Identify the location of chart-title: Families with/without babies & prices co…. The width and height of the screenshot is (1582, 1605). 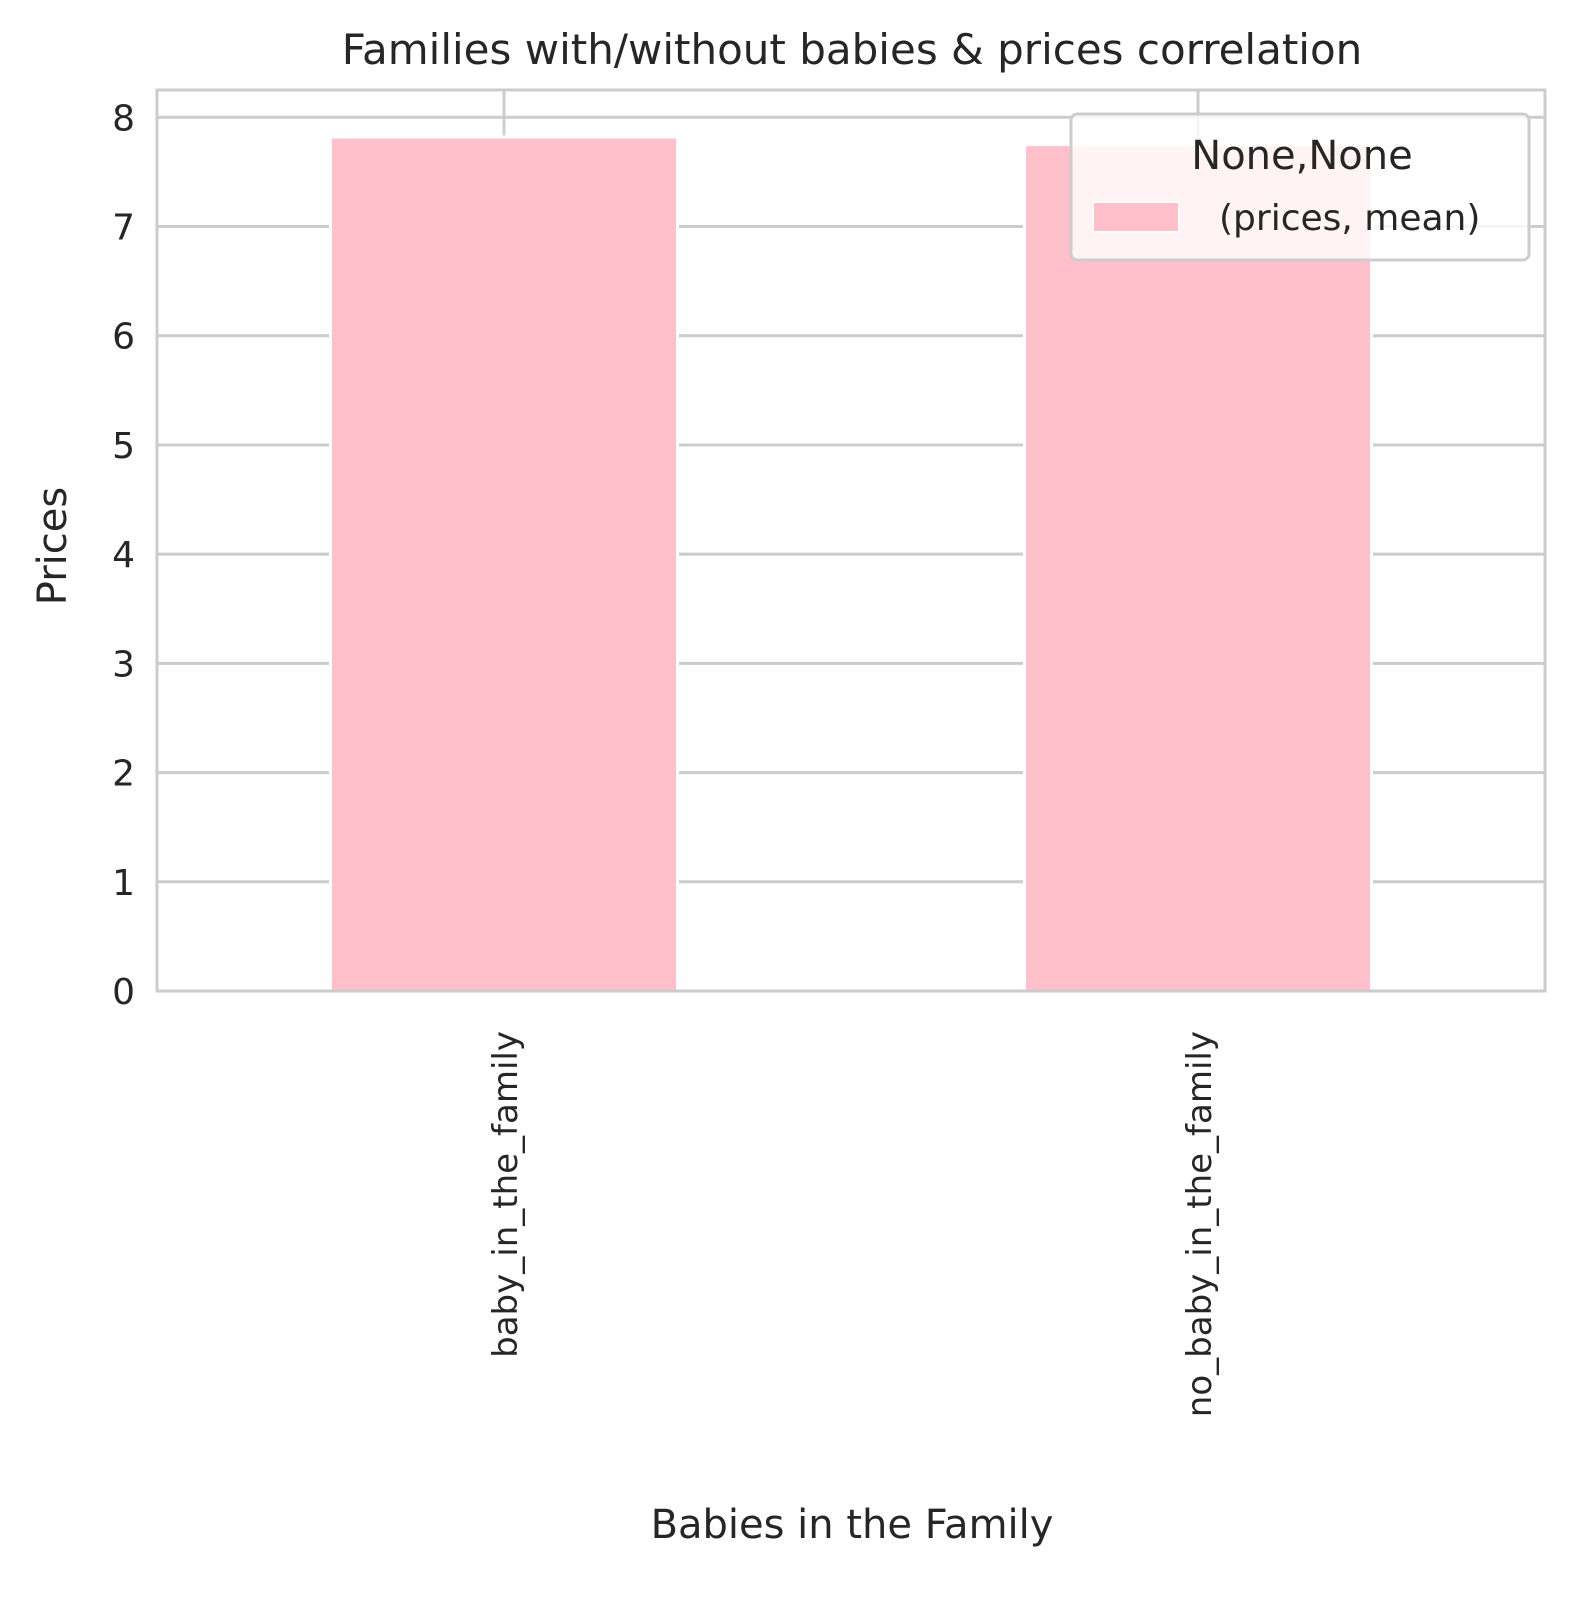
(852, 49).